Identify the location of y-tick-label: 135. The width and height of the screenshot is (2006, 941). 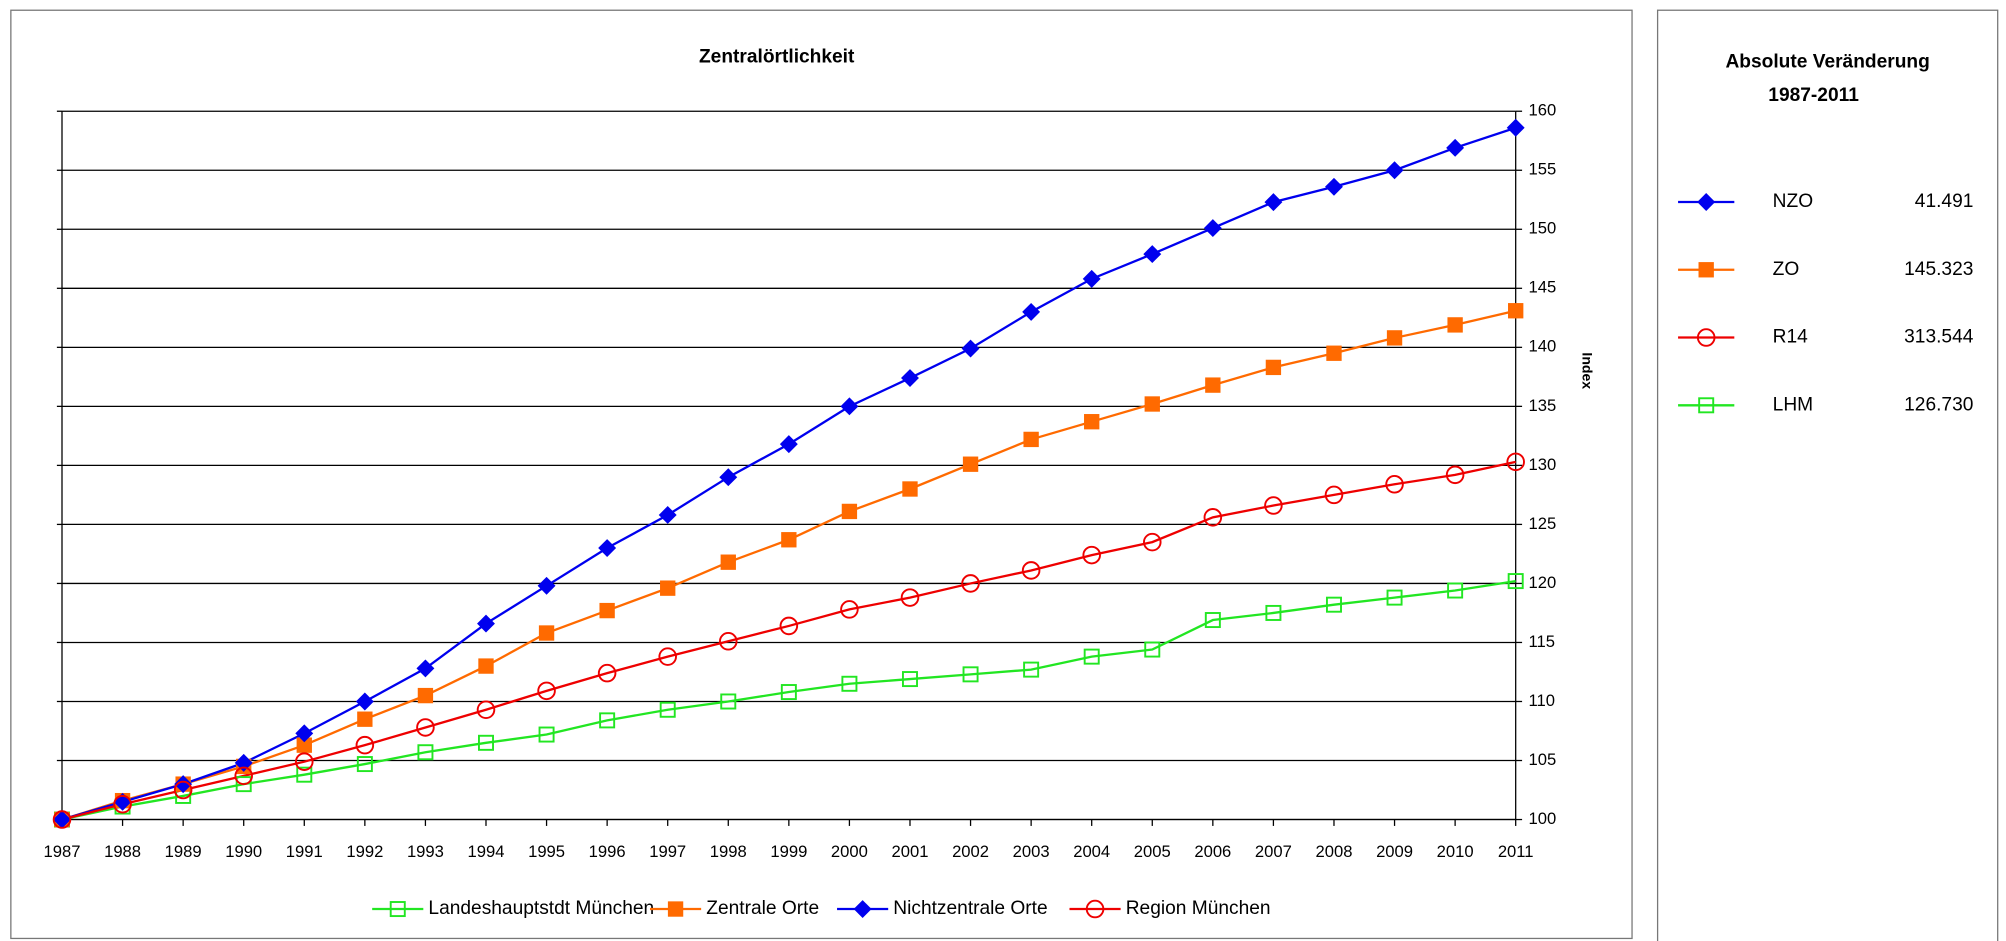
(1542, 405).